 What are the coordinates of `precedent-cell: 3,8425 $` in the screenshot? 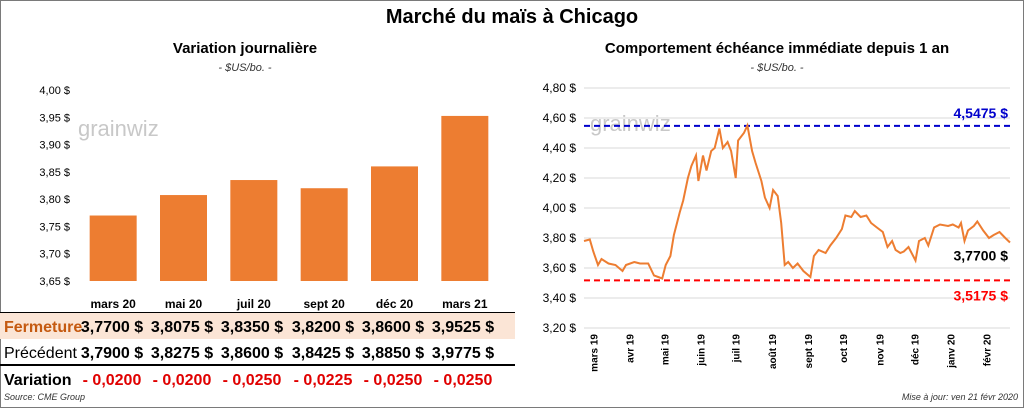 It's located at (323, 353).